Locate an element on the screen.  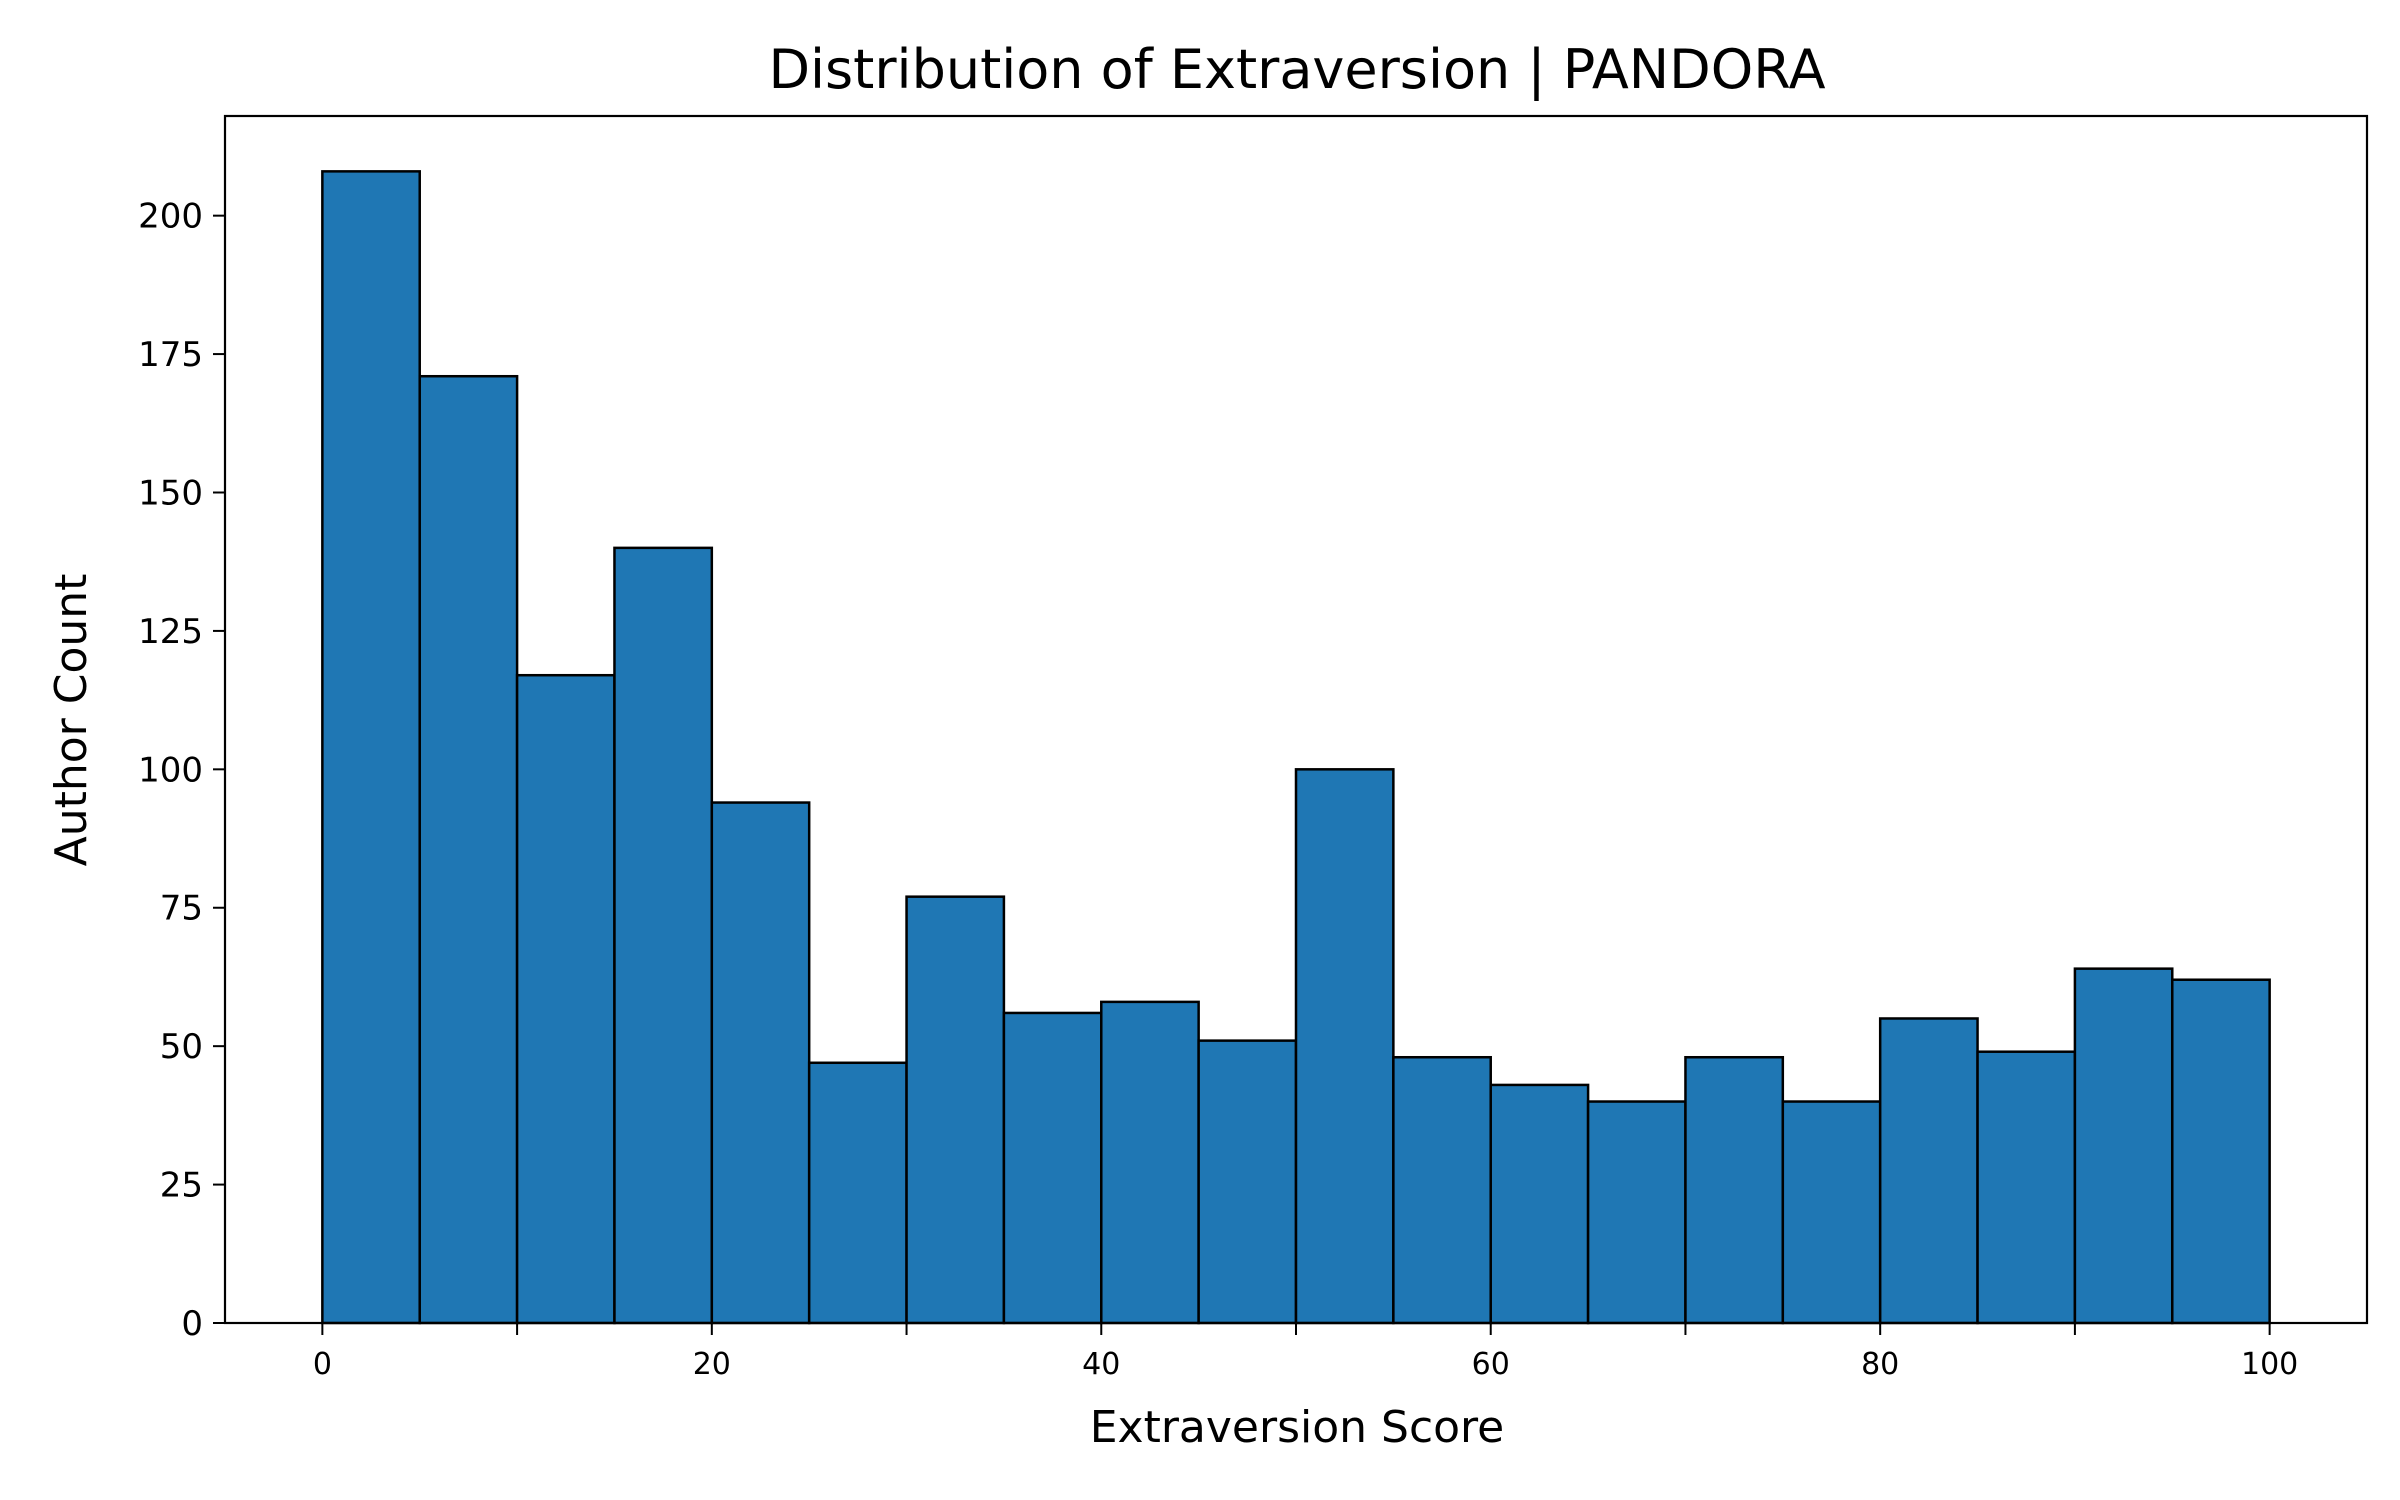
y-tick-label: 75 is located at coordinates (181, 909).